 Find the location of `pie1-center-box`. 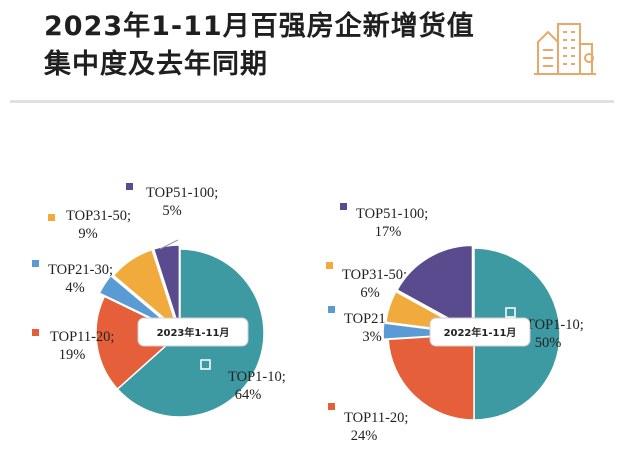

pie1-center-box is located at coordinates (193, 332).